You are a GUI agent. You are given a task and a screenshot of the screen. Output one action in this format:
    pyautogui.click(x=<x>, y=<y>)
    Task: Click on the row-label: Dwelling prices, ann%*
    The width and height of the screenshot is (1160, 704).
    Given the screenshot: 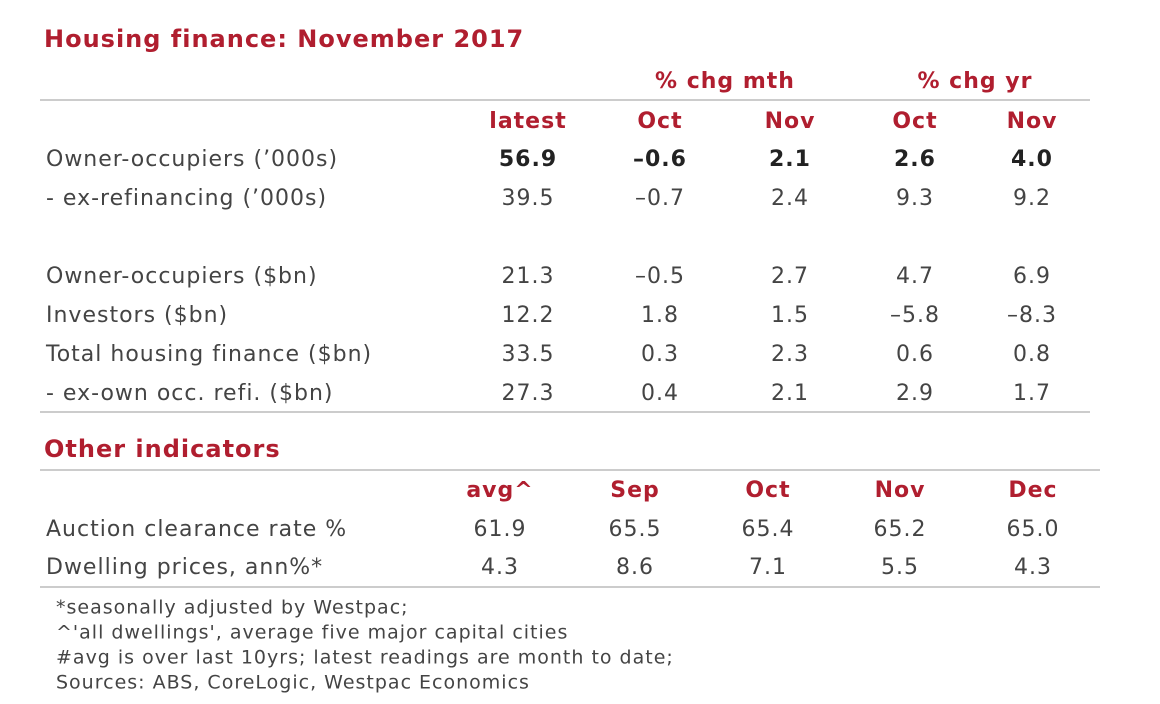 What is the action you would take?
    pyautogui.click(x=184, y=567)
    